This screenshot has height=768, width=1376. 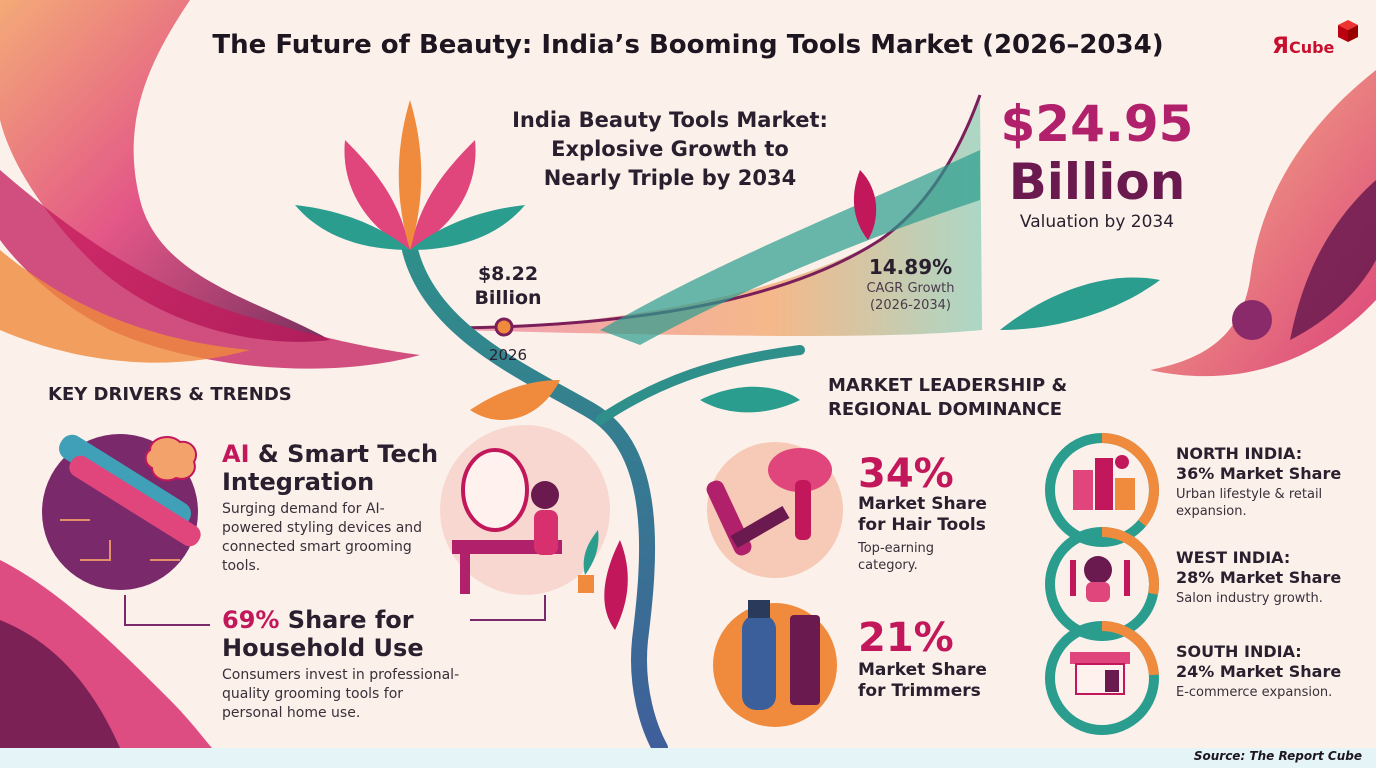 I want to click on valuation-unit: Billion, so click(x=1097, y=182).